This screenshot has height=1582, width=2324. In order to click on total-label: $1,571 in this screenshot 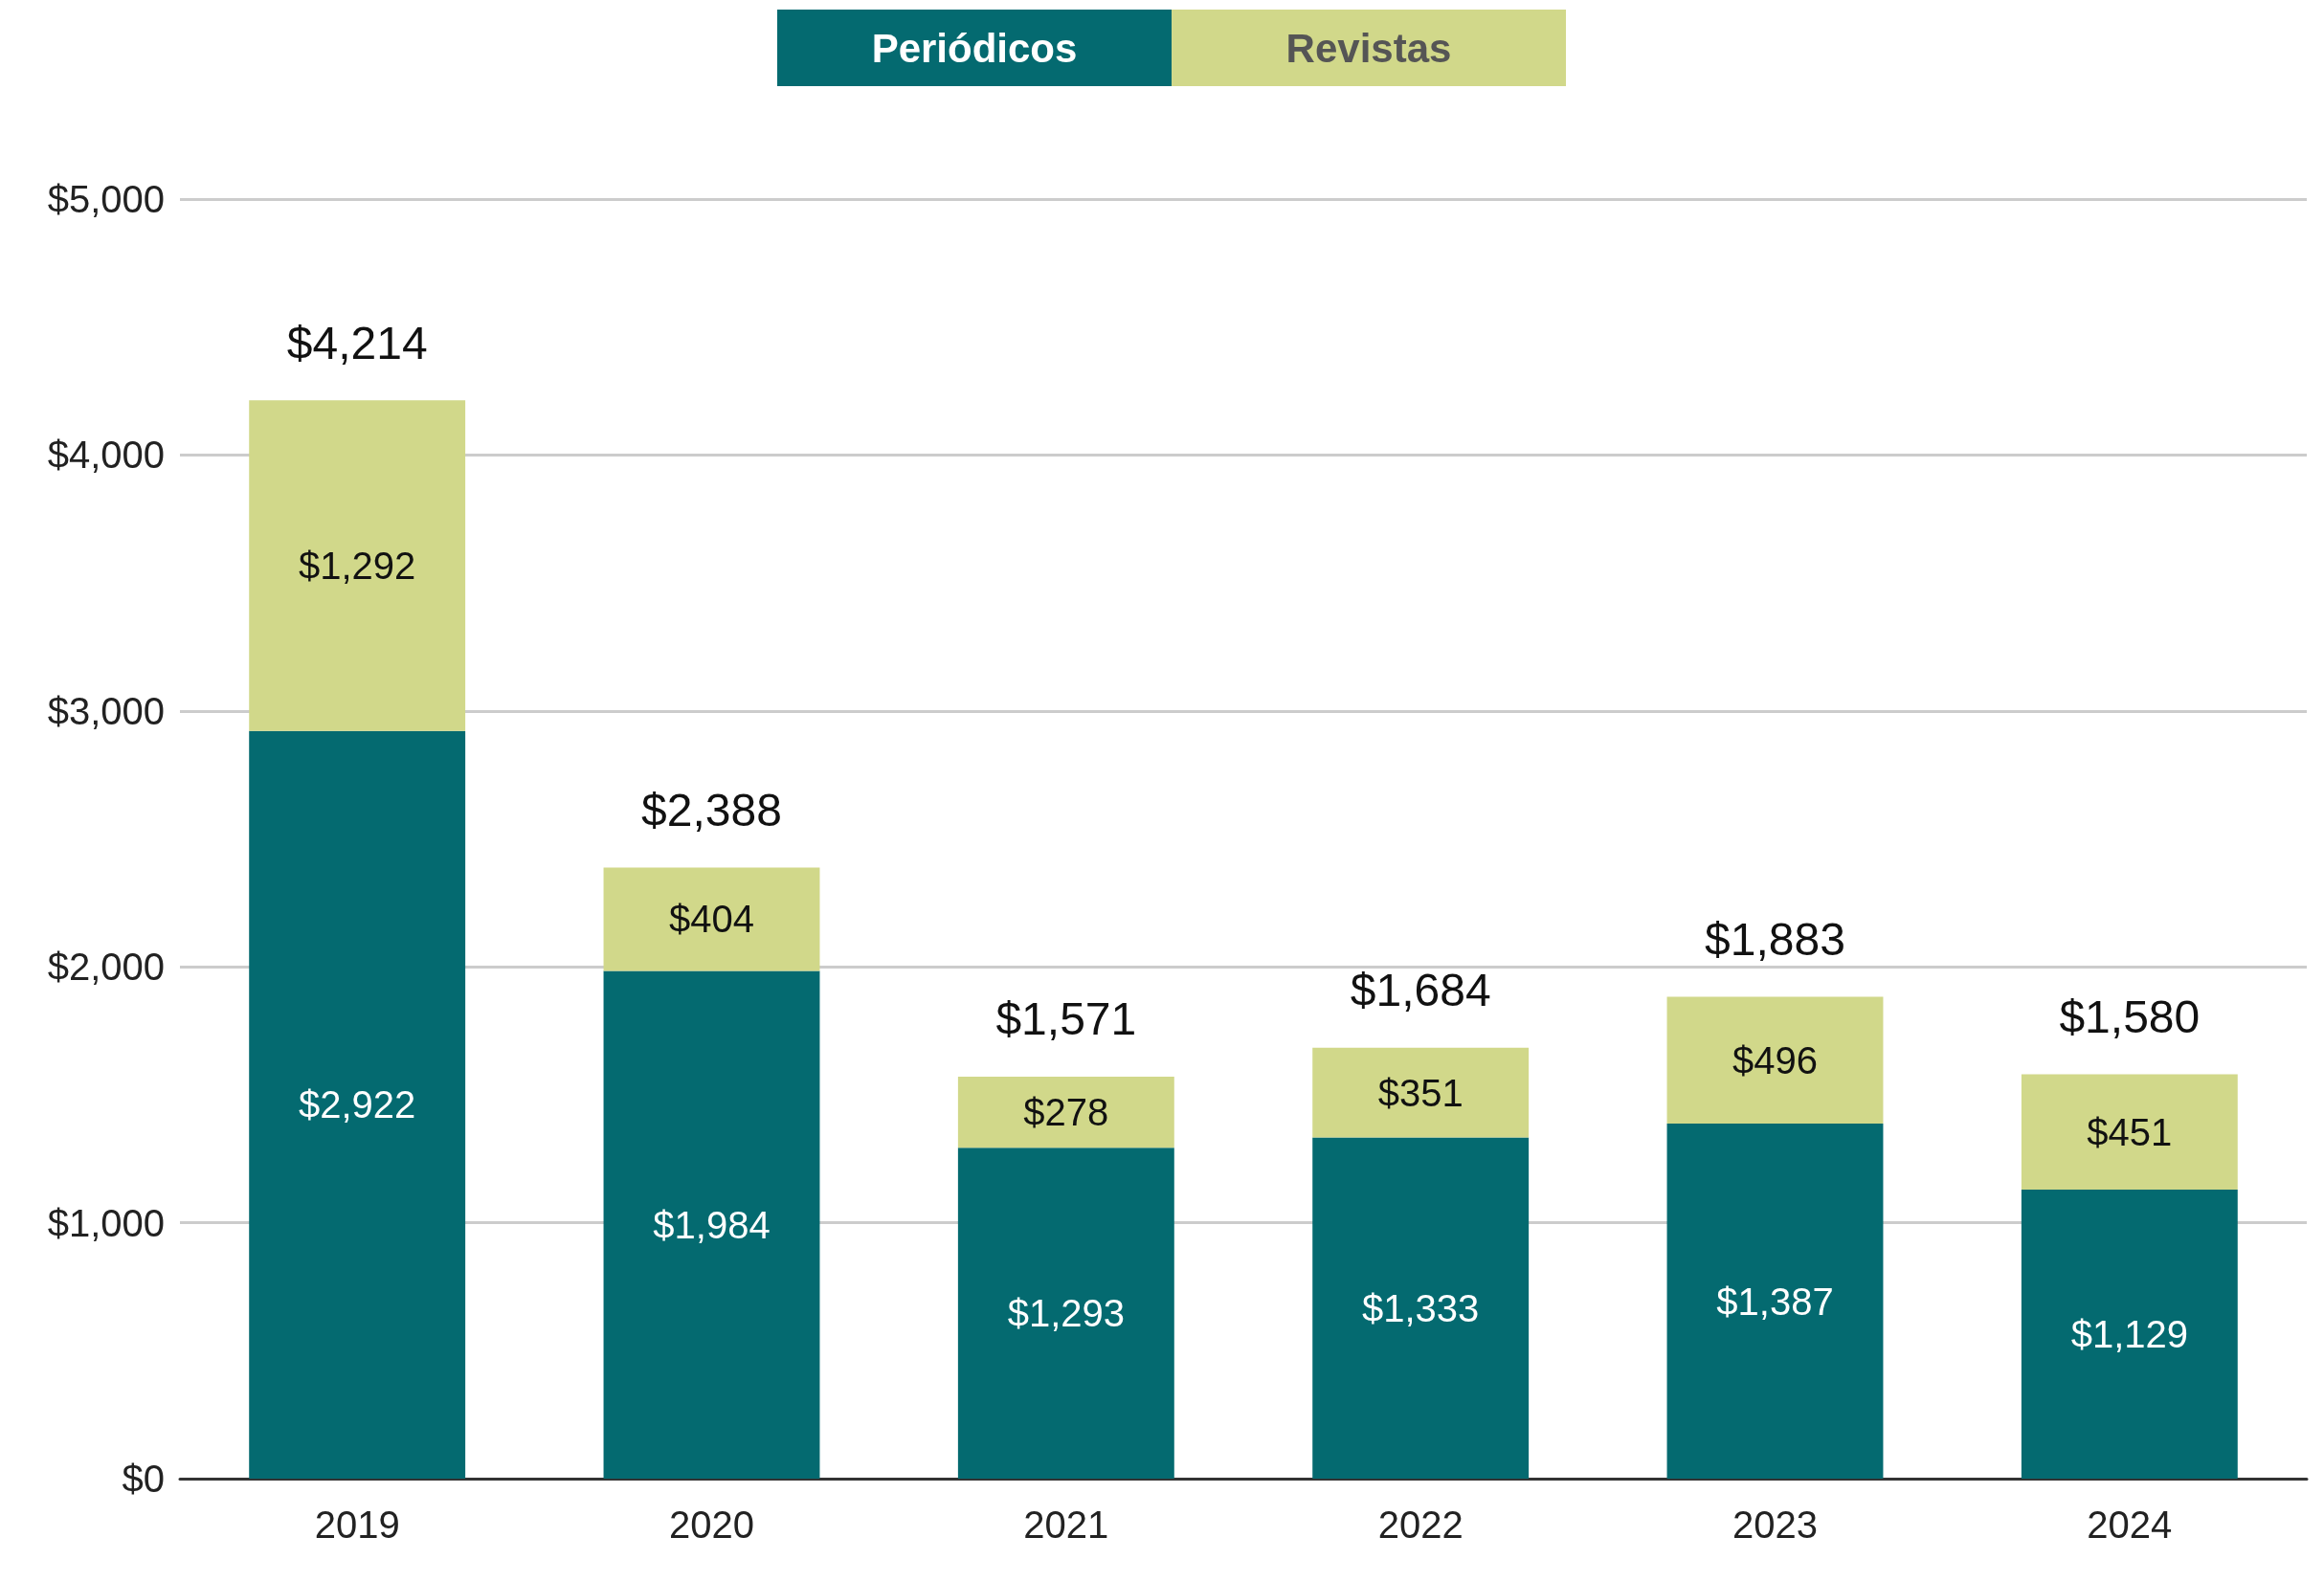, I will do `click(1066, 1019)`.